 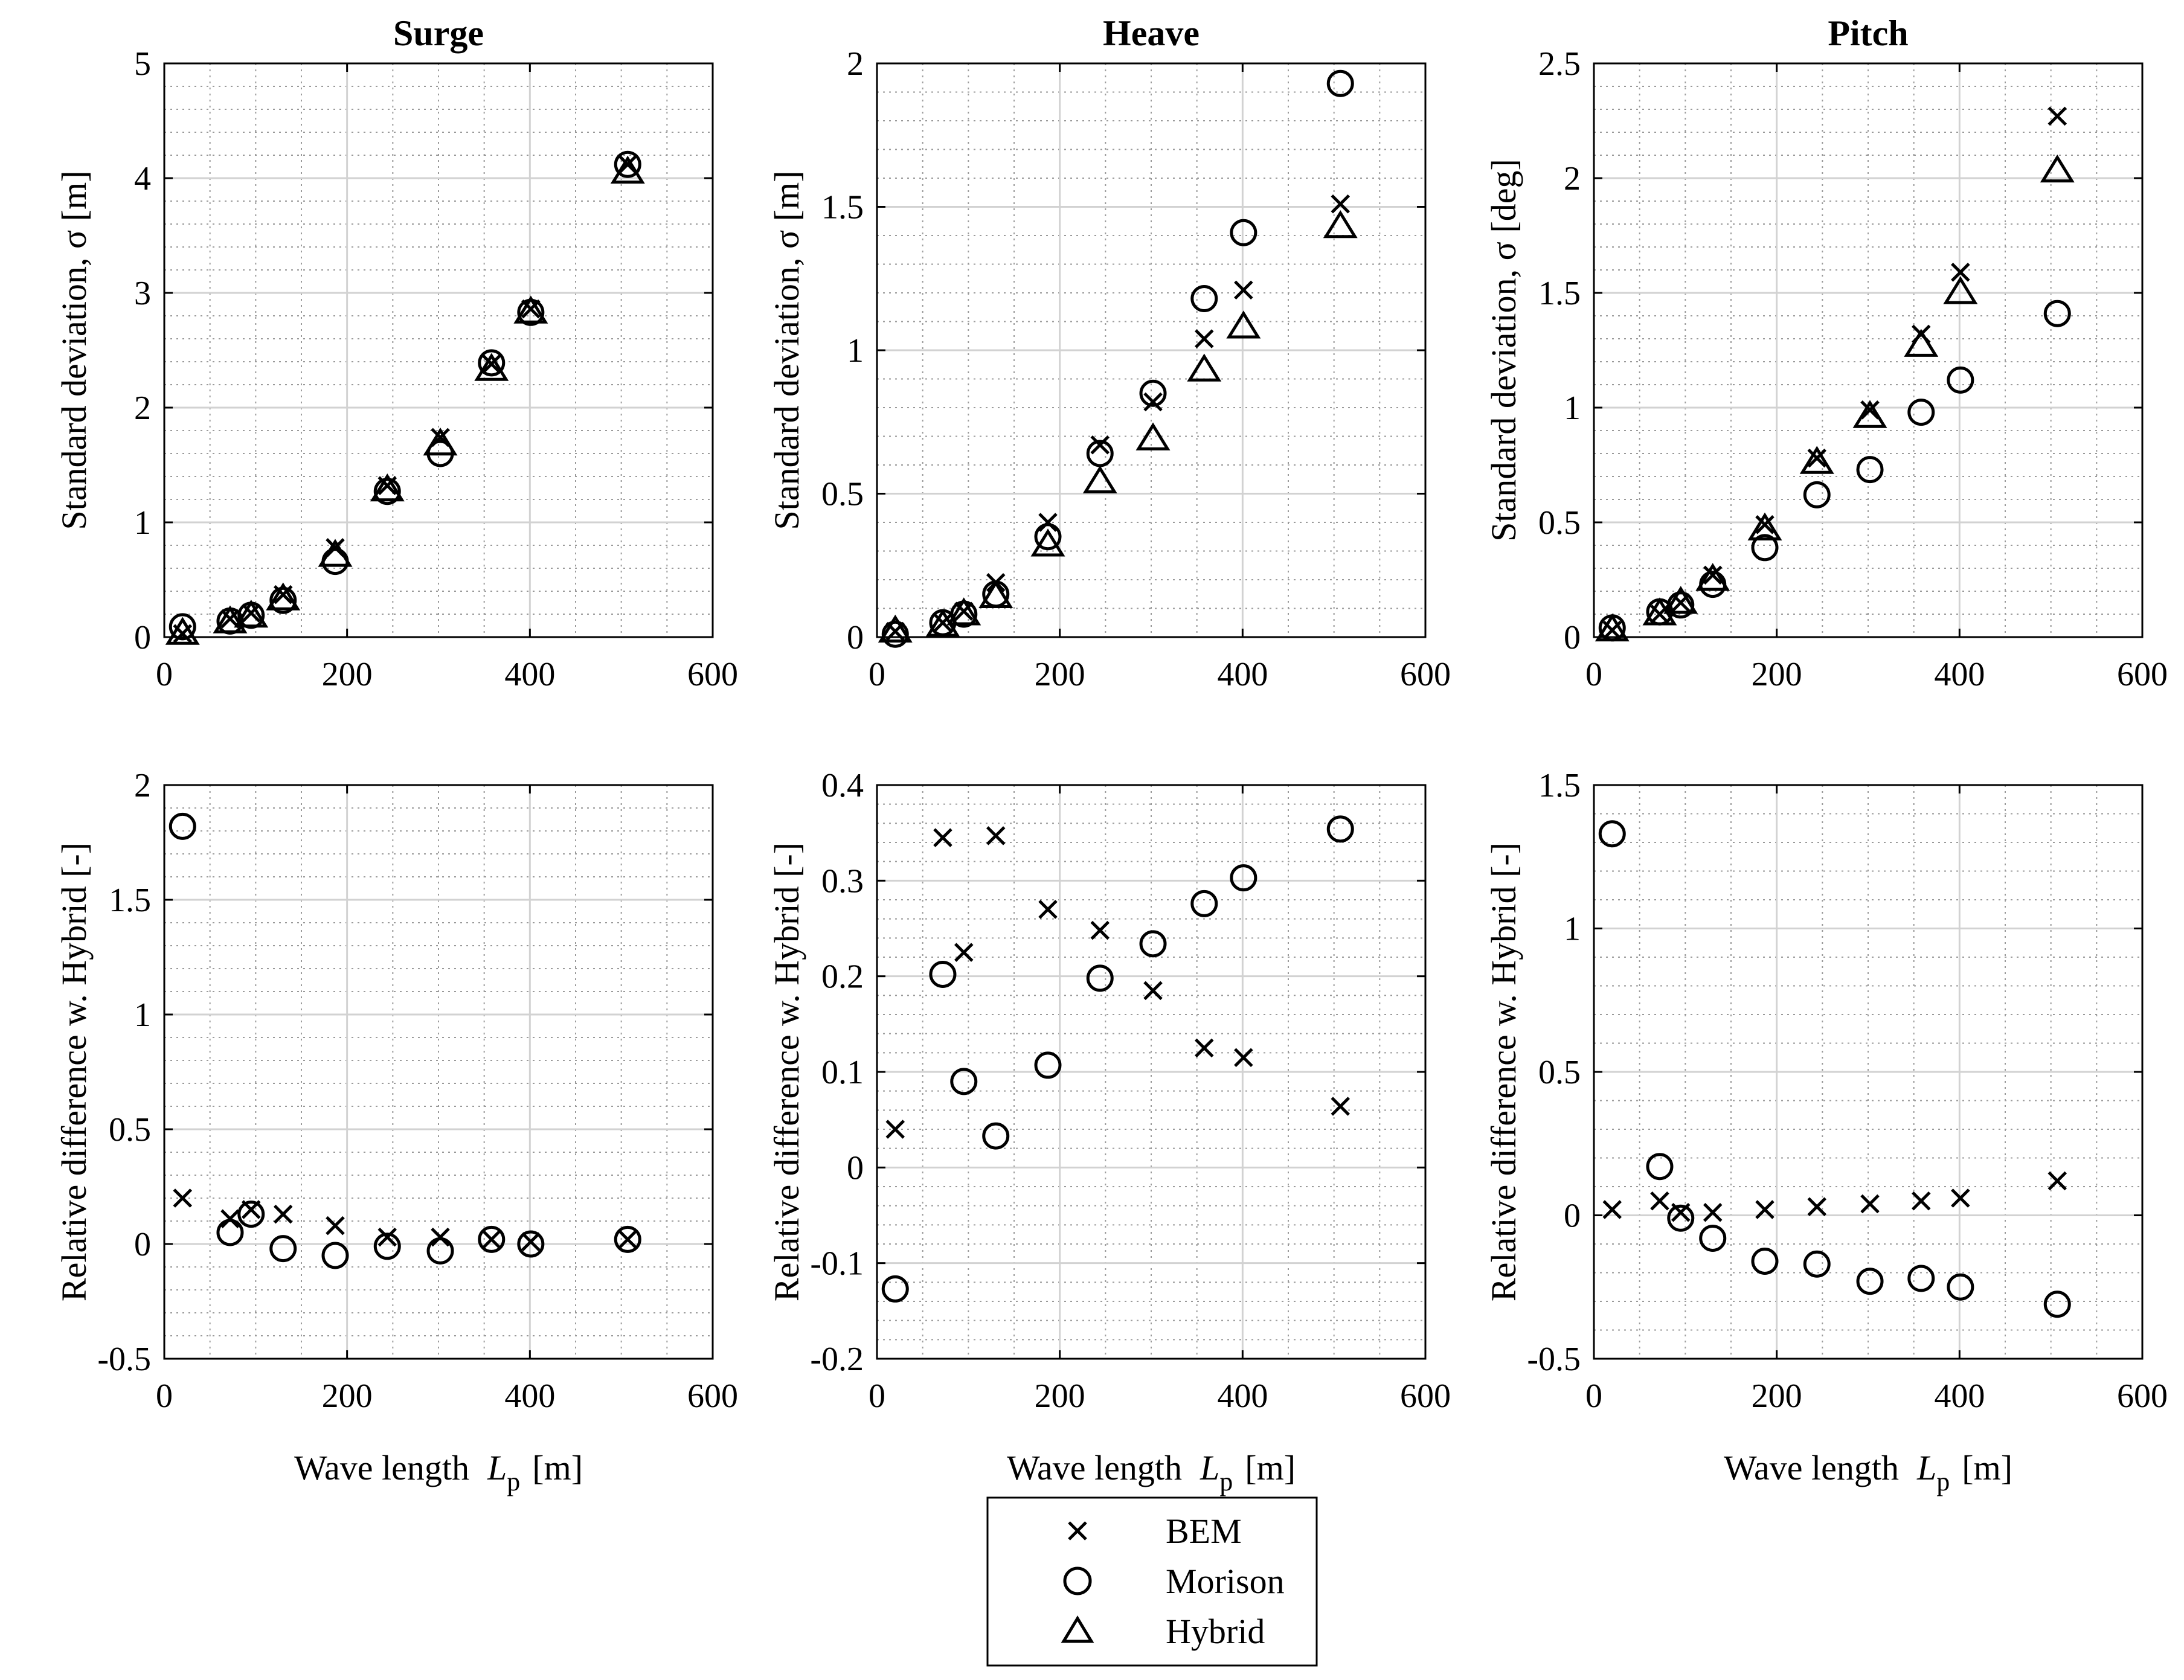 I want to click on series-morison, so click(x=1117, y=1059).